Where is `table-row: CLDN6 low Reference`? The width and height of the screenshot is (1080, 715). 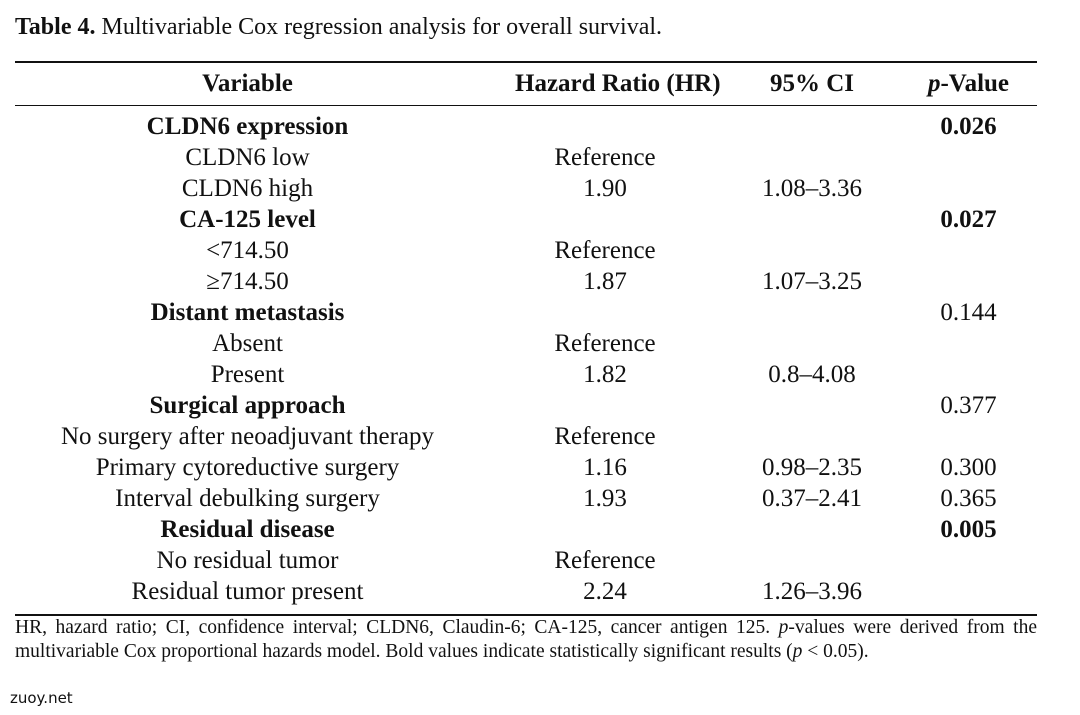
table-row: CLDN6 low Reference is located at coordinates (526, 157).